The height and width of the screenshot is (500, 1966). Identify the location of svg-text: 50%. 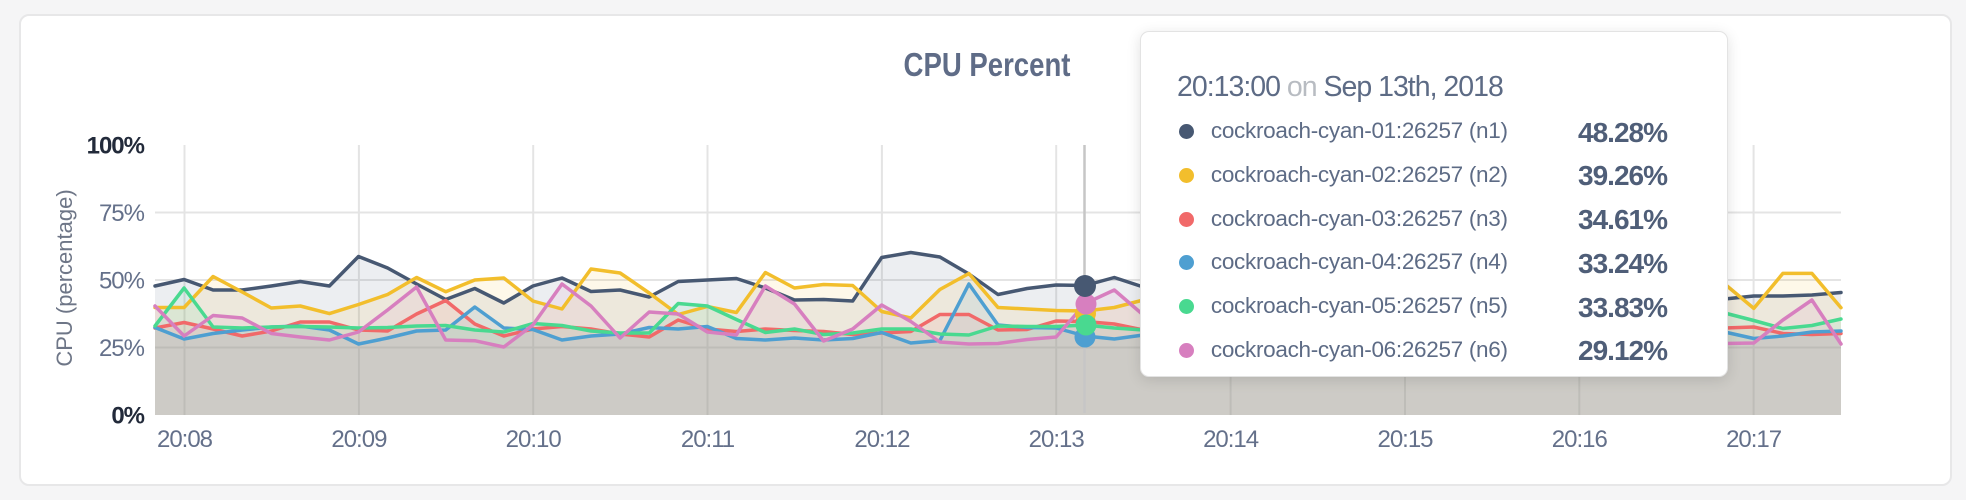
(122, 281).